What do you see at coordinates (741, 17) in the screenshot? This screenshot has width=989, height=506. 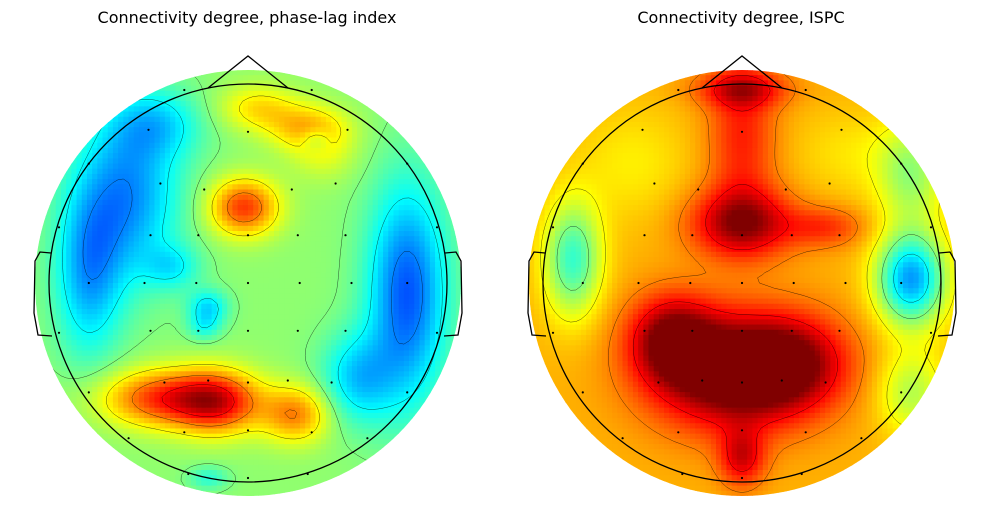 I see `chart-title: Connectivity degree, ISPC` at bounding box center [741, 17].